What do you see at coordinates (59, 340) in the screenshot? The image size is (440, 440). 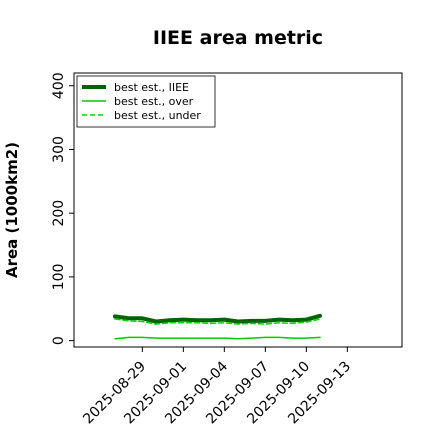 I see `y-tick-label: 0` at bounding box center [59, 340].